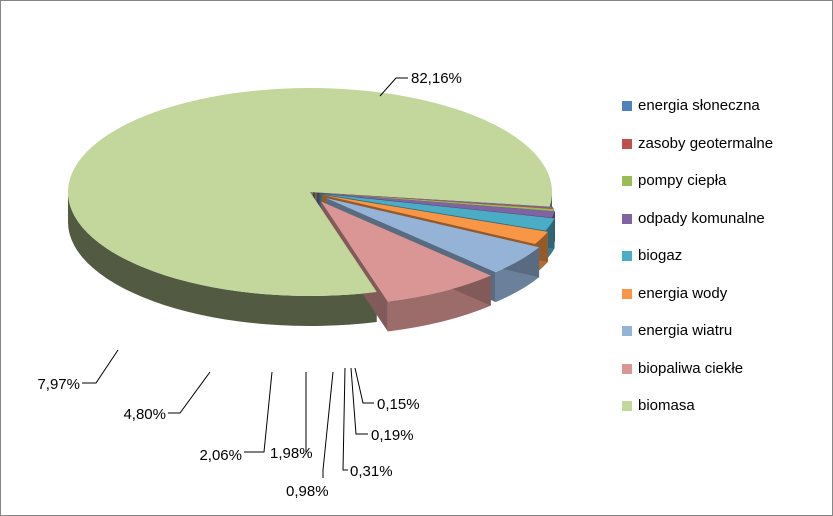  Describe the element at coordinates (291, 453) in the screenshot. I see `data-label: 1,98%` at that location.